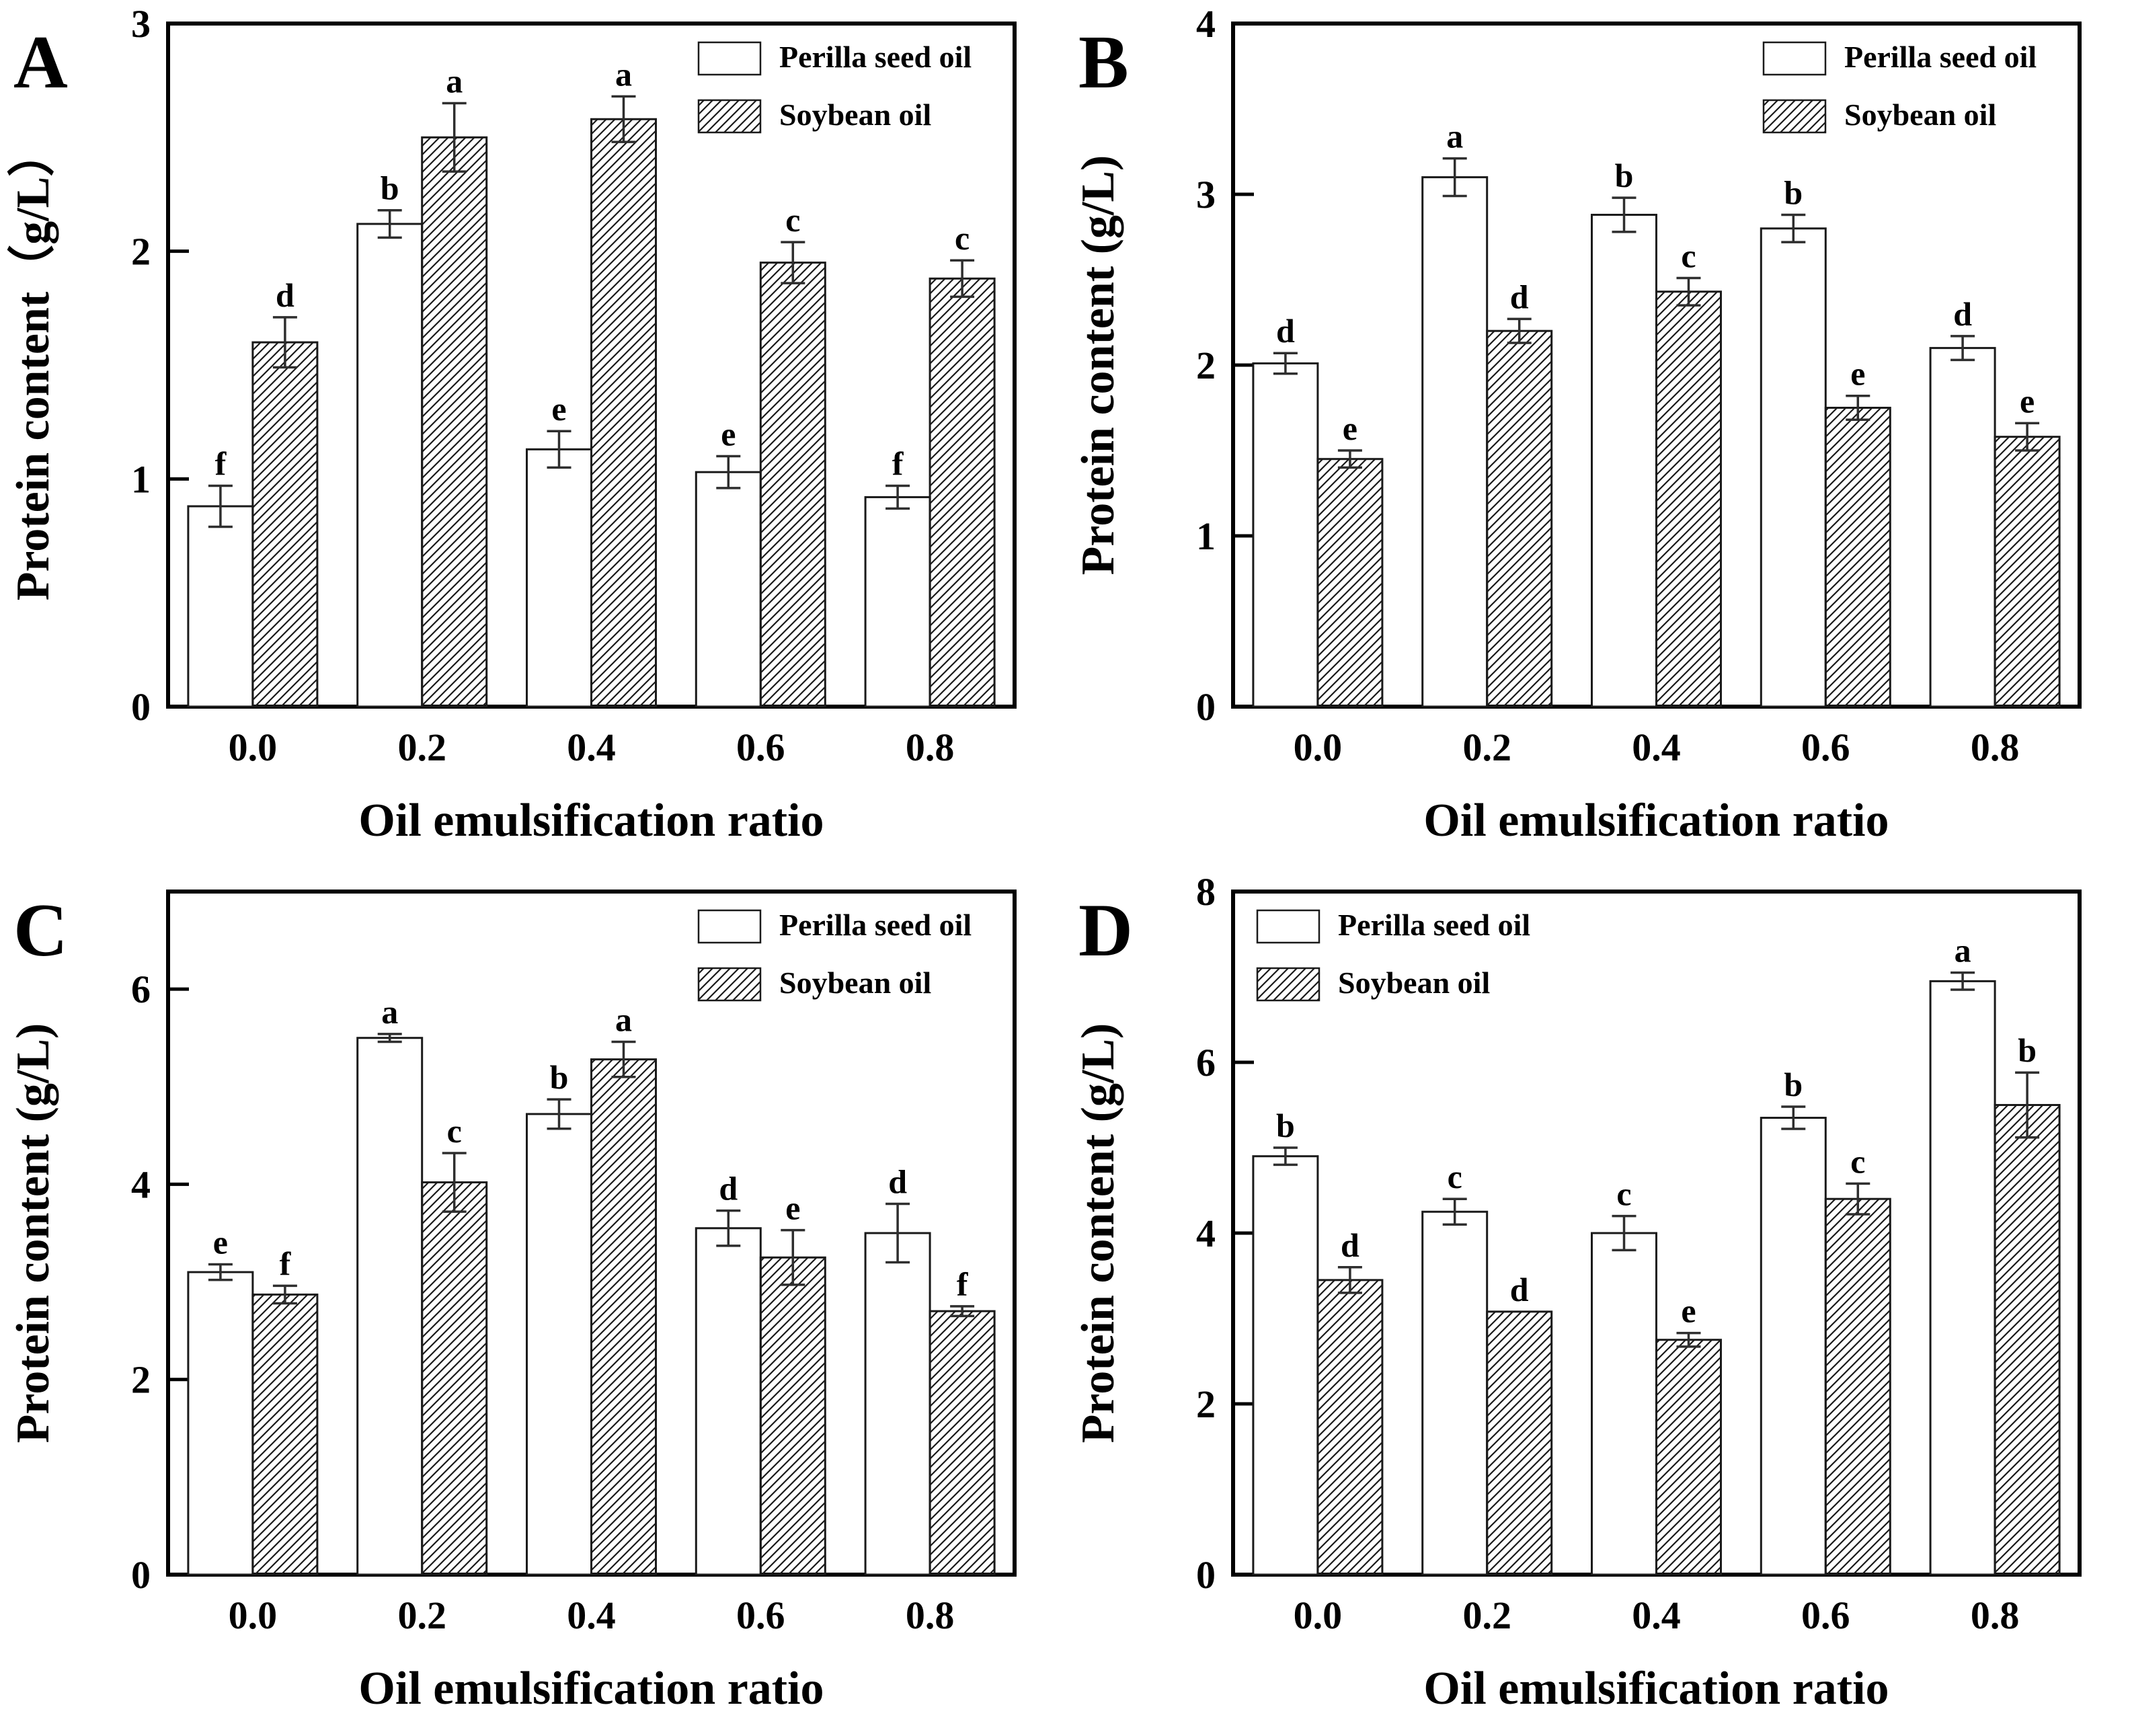 The width and height of the screenshot is (2130, 1736). What do you see at coordinates (1206, 24) in the screenshot?
I see `y-tick-label: 4` at bounding box center [1206, 24].